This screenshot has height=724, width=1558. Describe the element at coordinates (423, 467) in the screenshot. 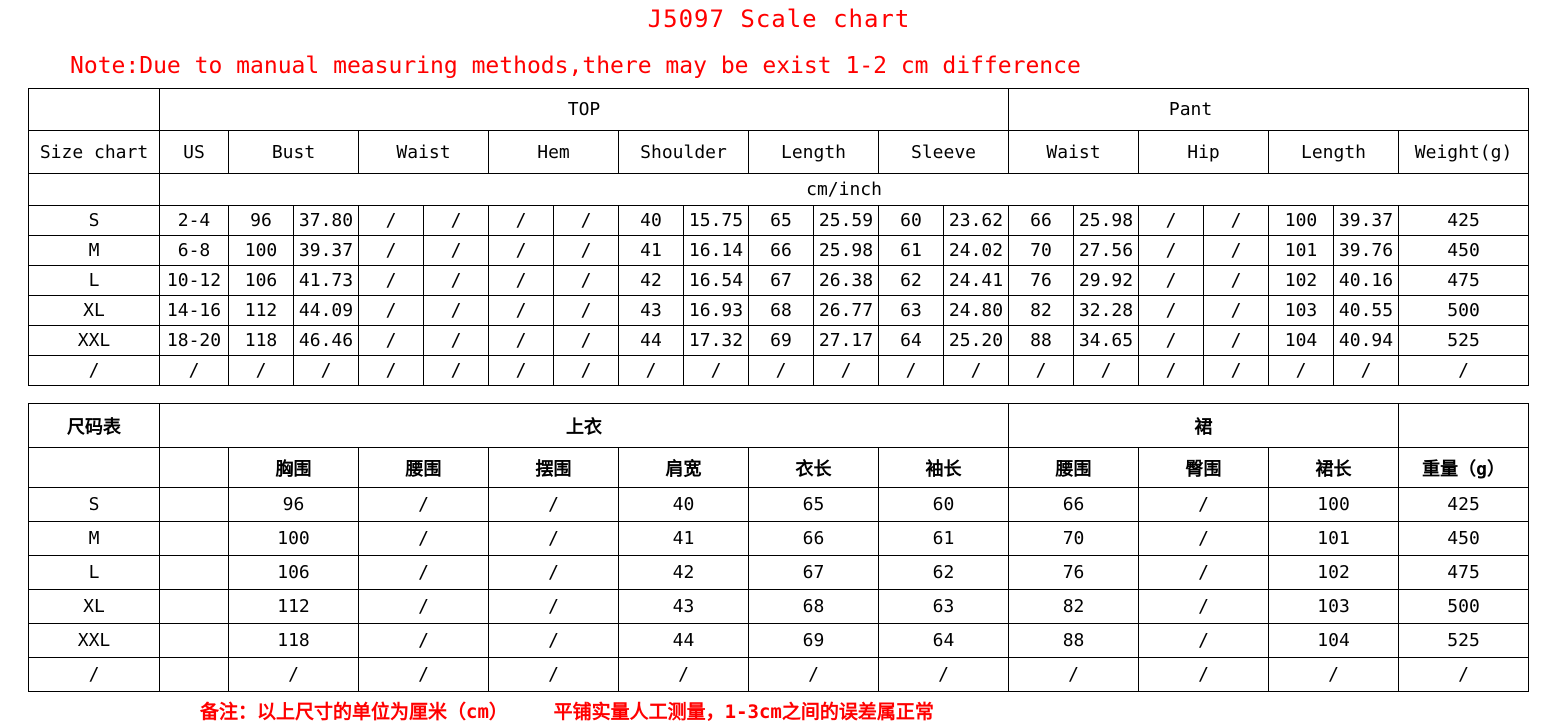

I see `column-header-waist-cn: 腰围` at that location.